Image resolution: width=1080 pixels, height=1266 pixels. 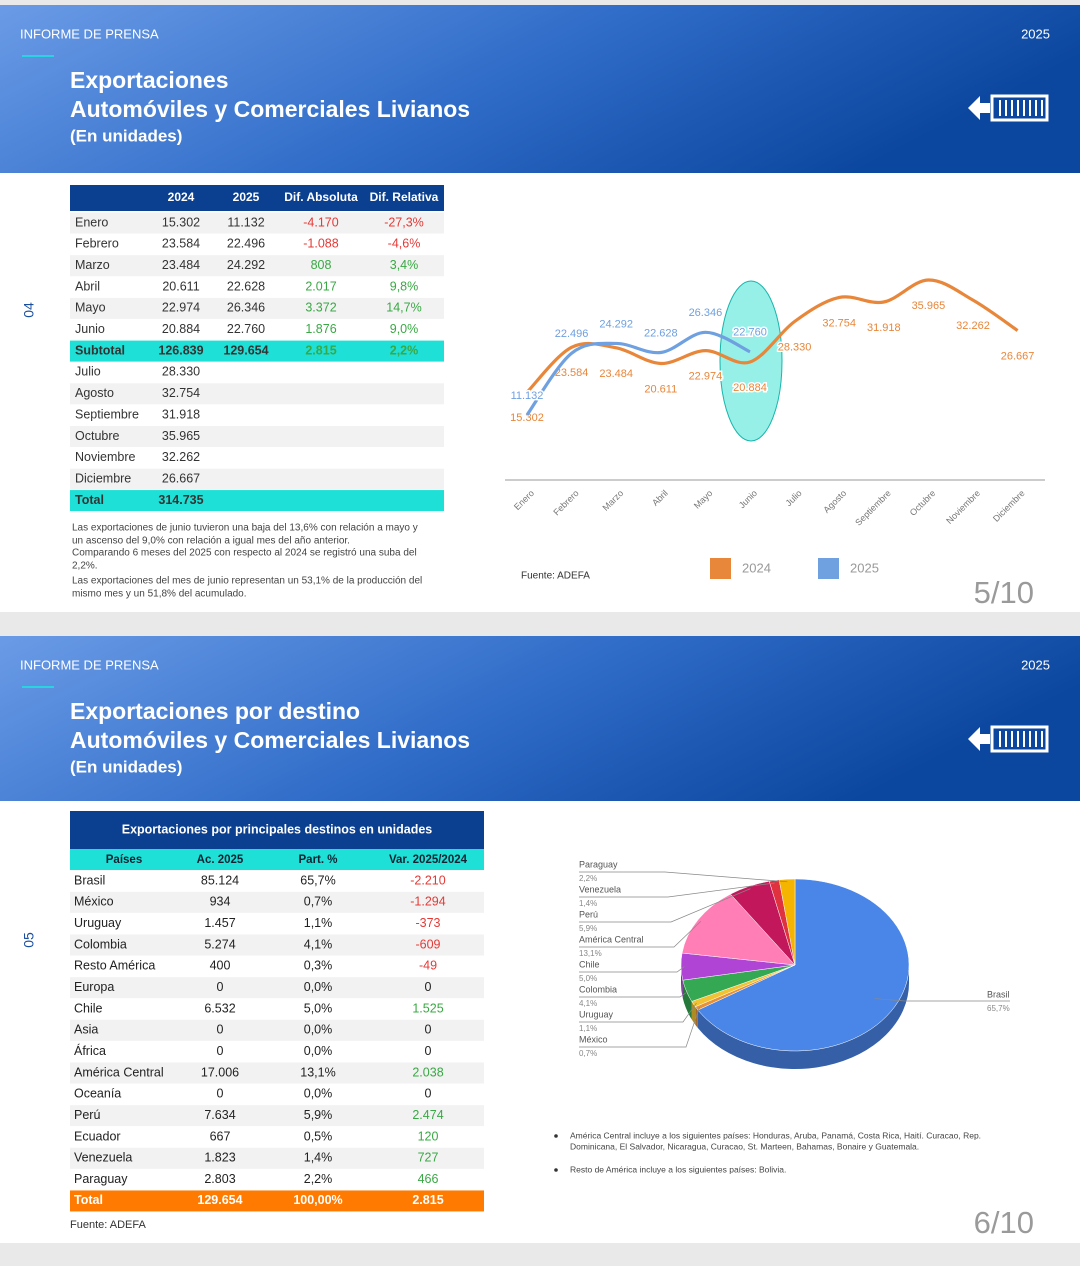 What do you see at coordinates (428, 1179) in the screenshot?
I see `table-cell: 466` at bounding box center [428, 1179].